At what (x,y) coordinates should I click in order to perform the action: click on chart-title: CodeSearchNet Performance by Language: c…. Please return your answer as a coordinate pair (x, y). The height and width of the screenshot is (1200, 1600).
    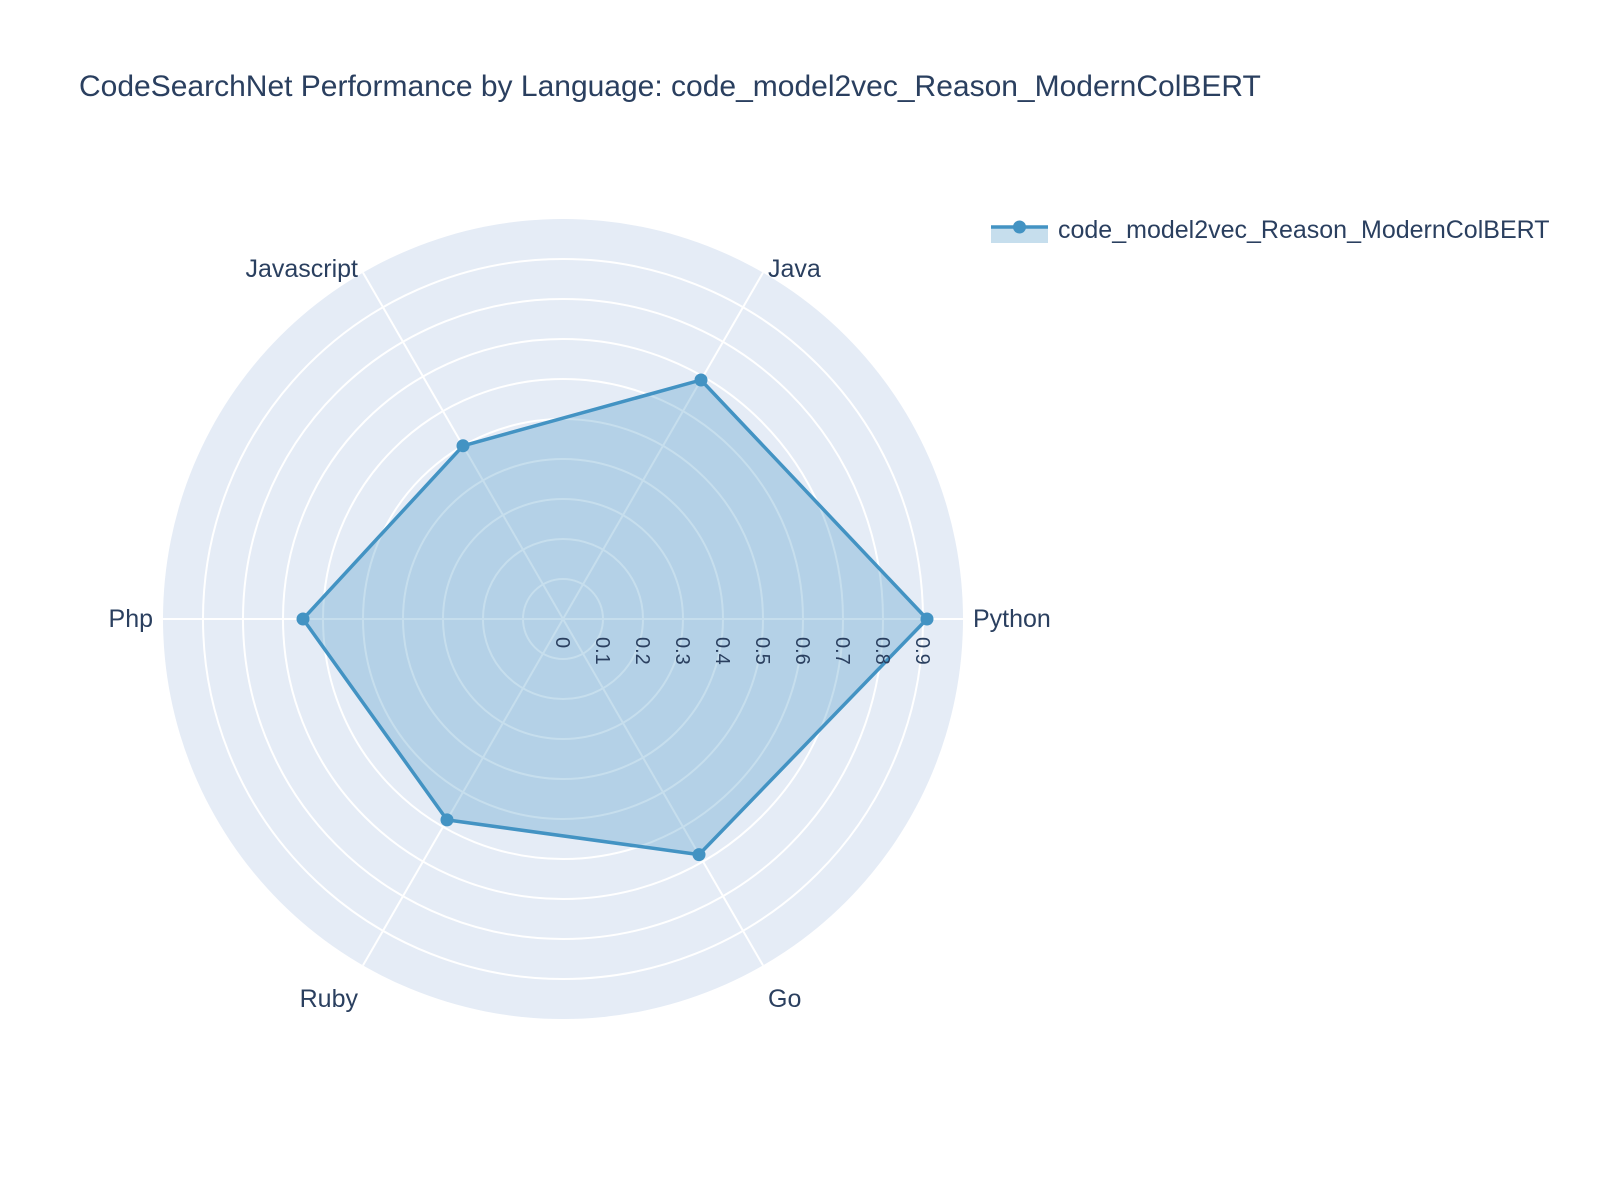
    Looking at the image, I should click on (670, 86).